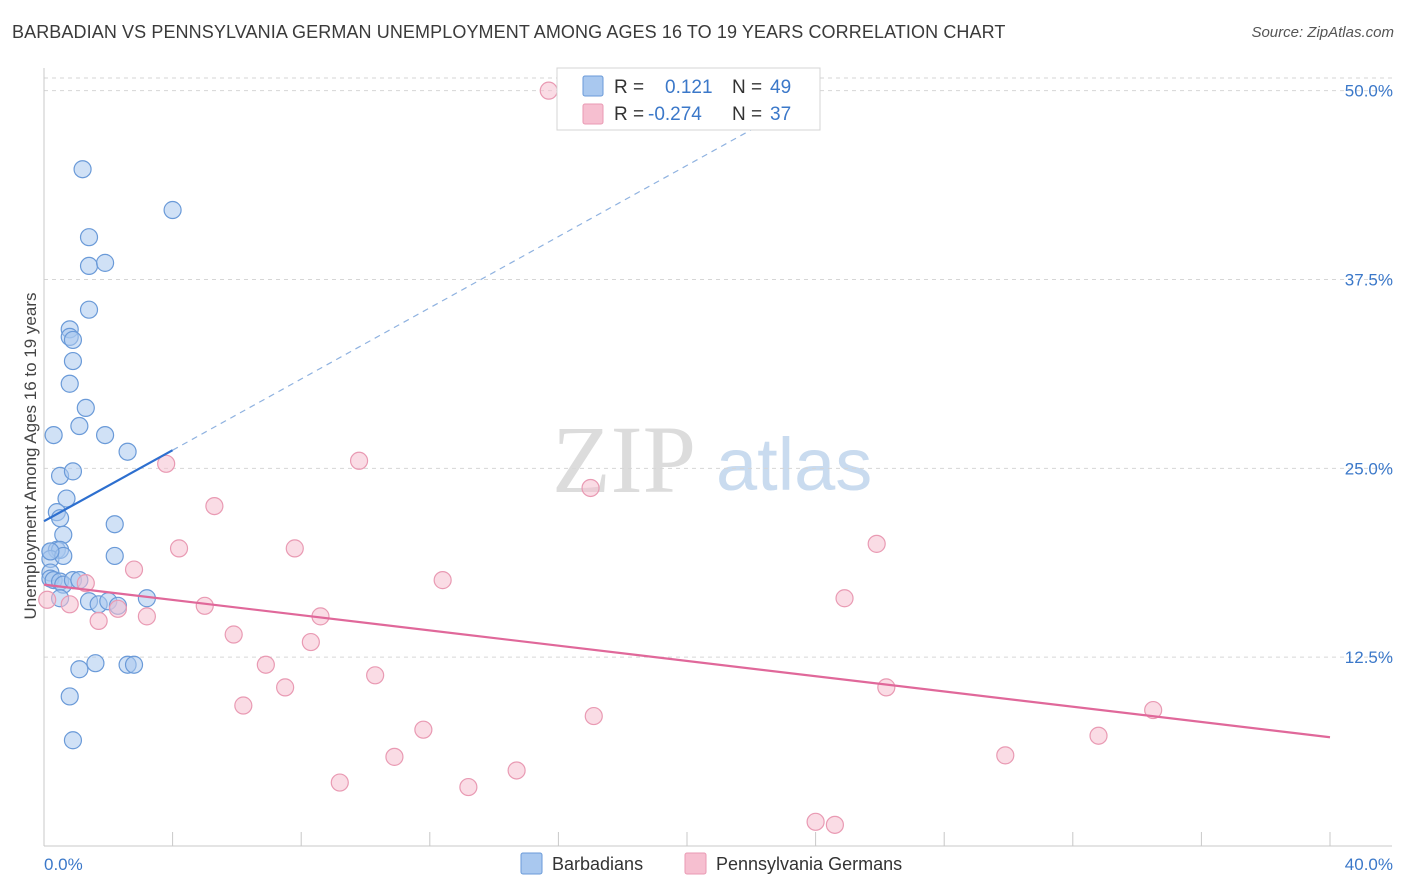 This screenshot has height=892, width=1406. I want to click on y-tick-label-2: 37.5%, so click(1369, 279).